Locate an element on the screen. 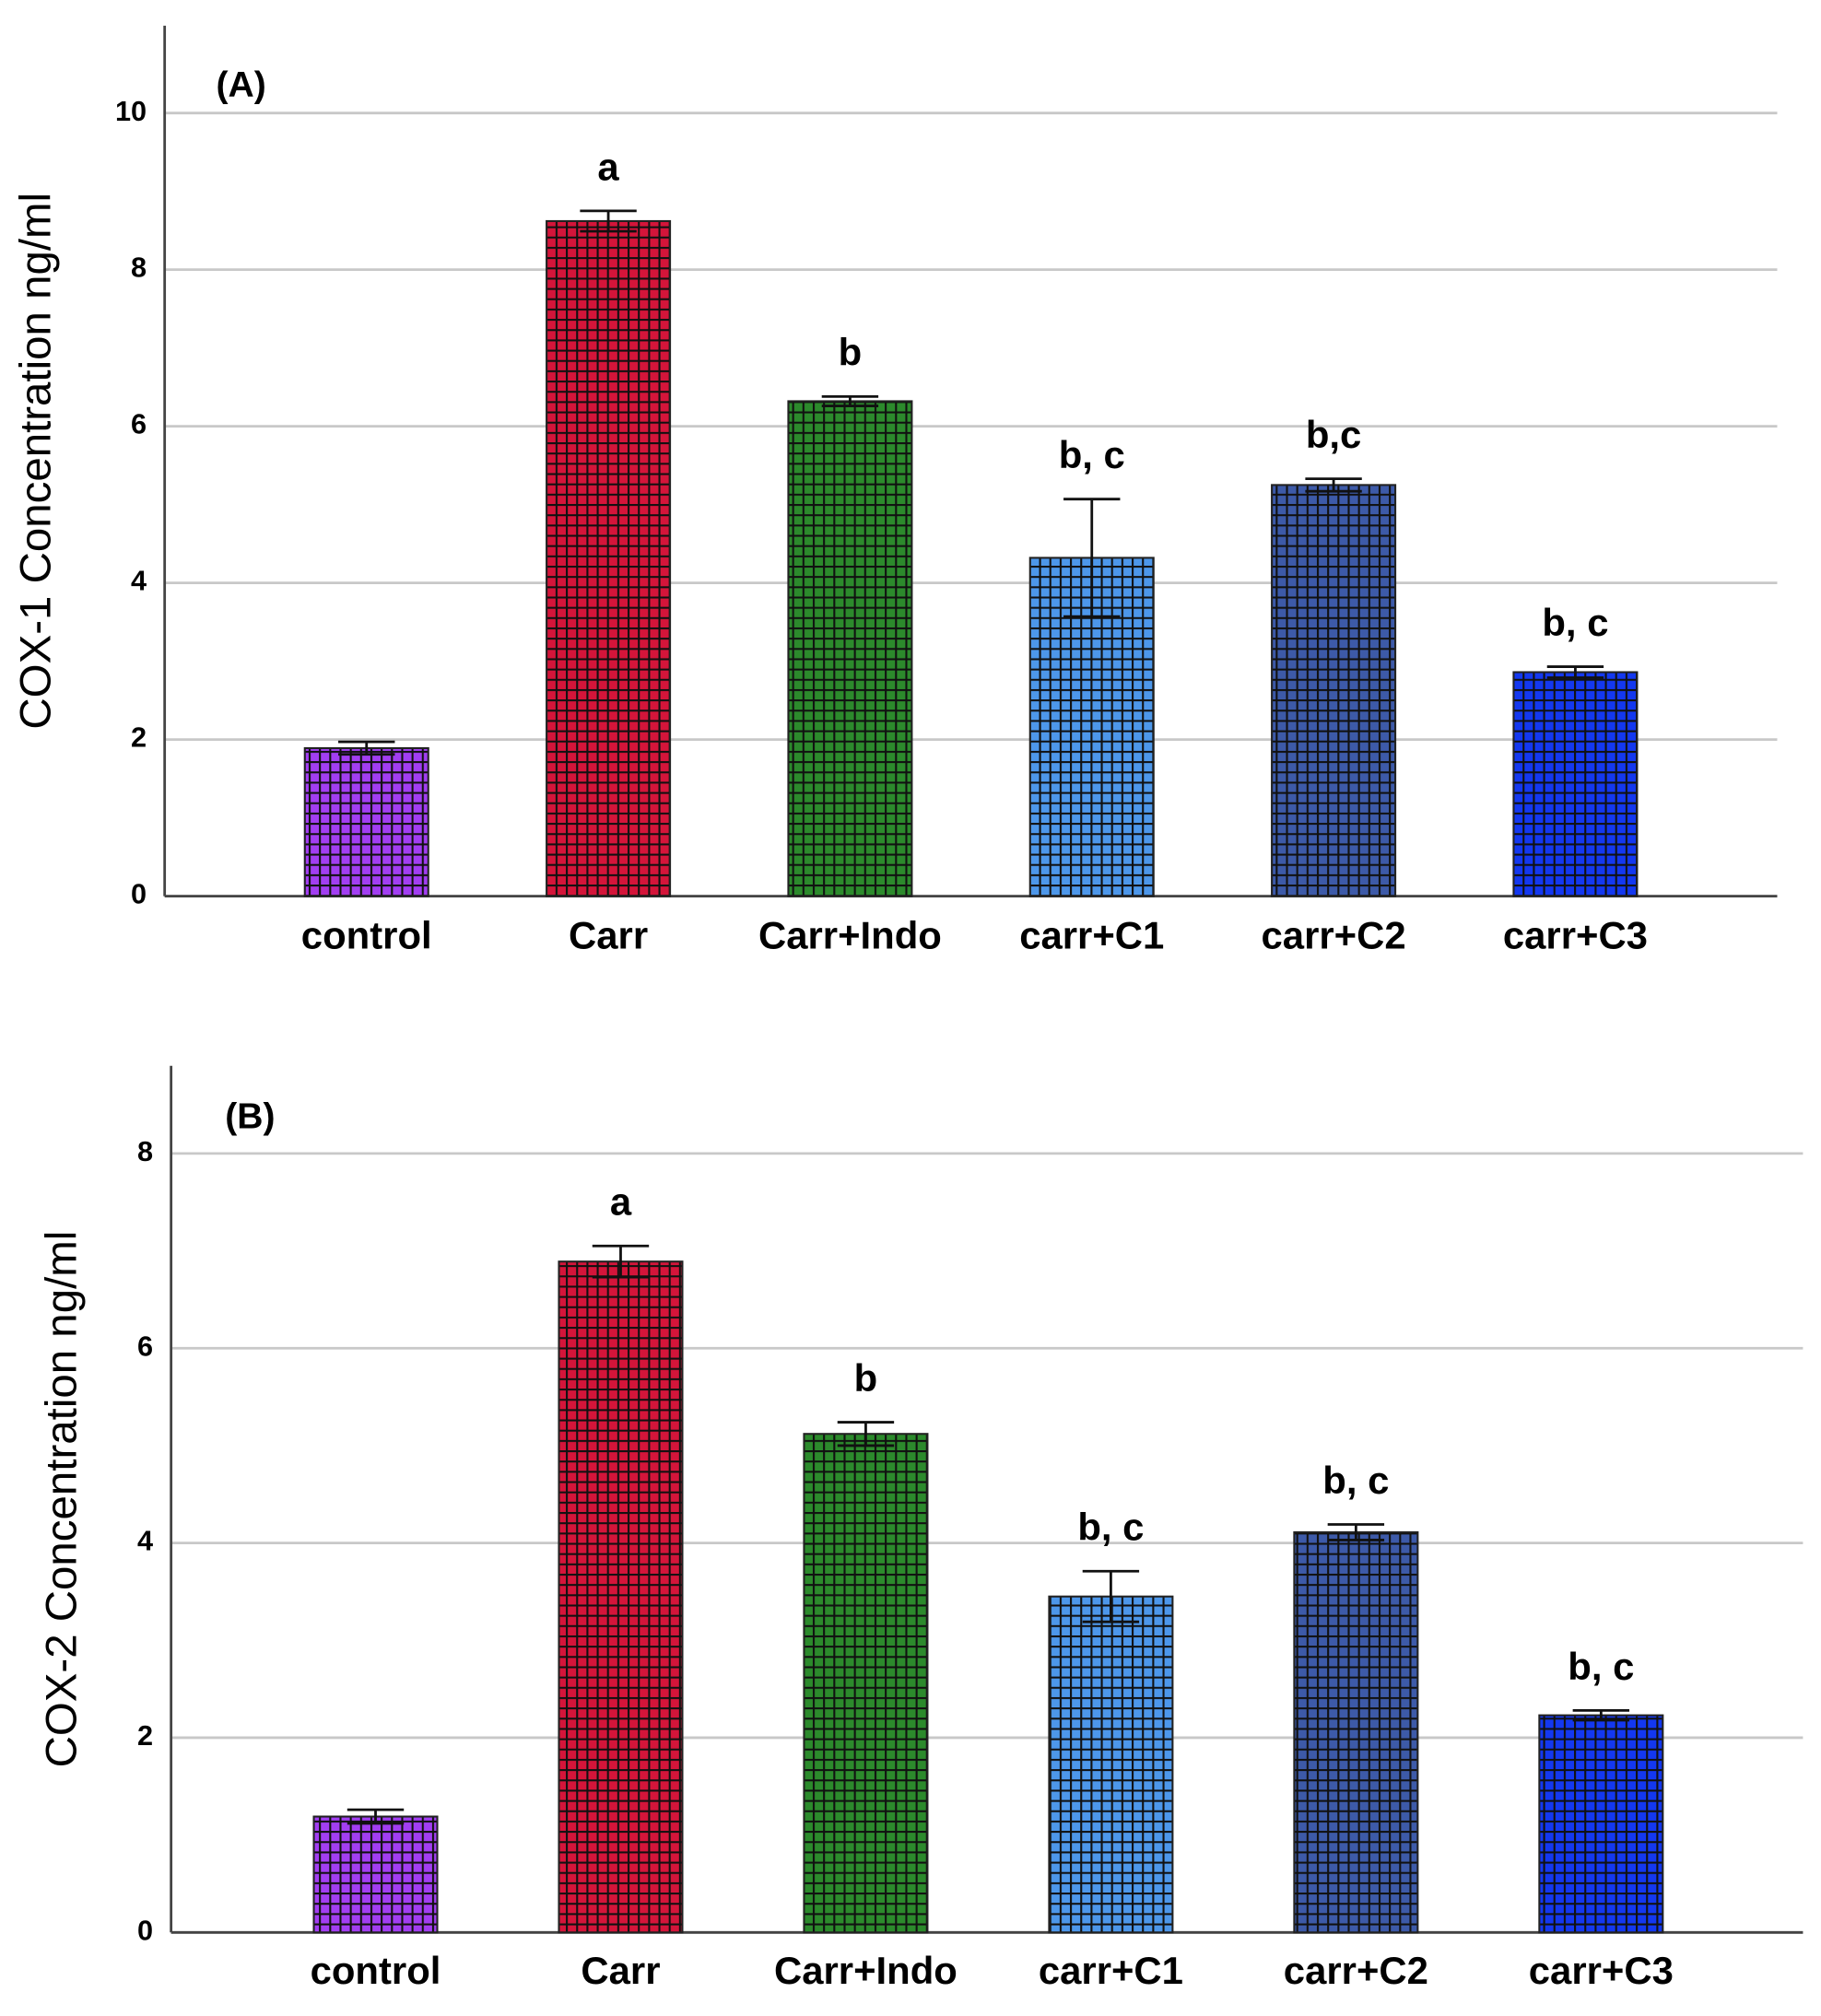 The height and width of the screenshot is (2016, 1821). y-axis-label: COX-2 Concentration ng/ml is located at coordinates (62, 1499).